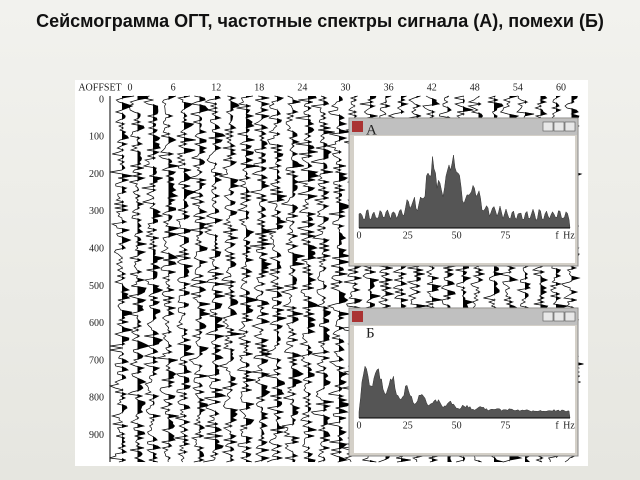 The image size is (640, 480). What do you see at coordinates (101, 99) in the screenshot?
I see `time-label: 0` at bounding box center [101, 99].